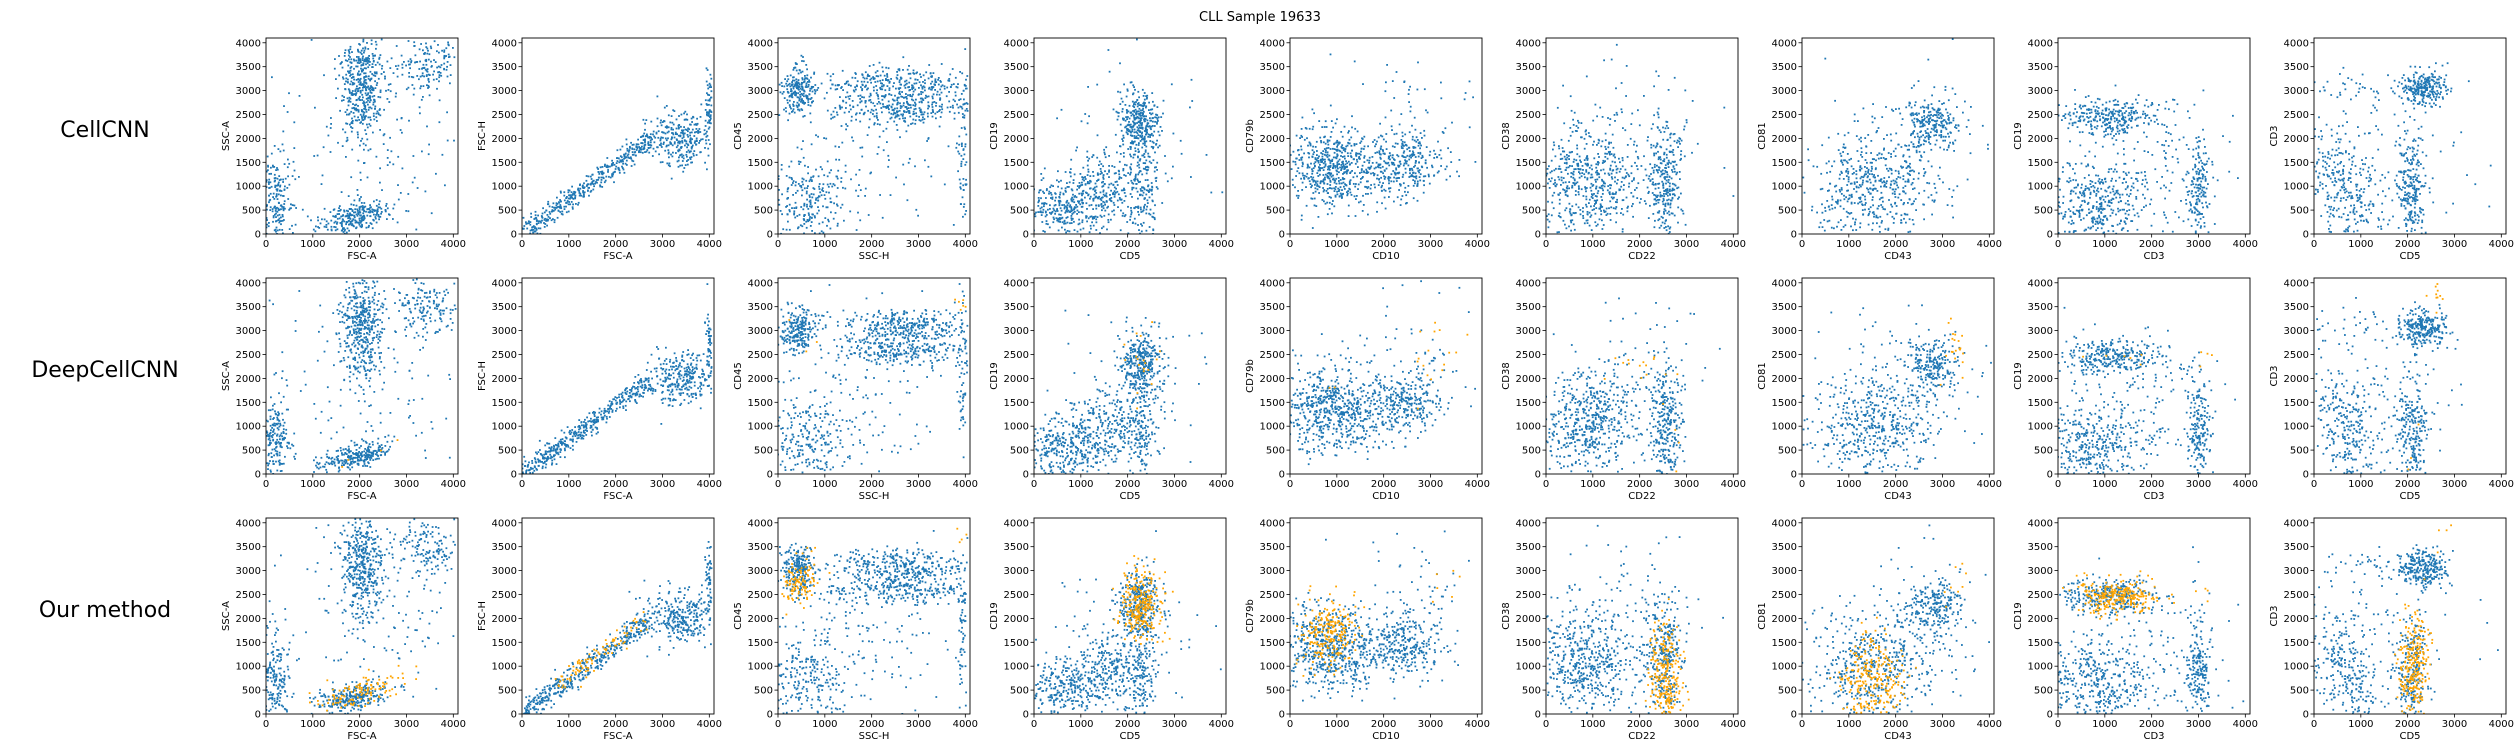 The image size is (2520, 756). I want to click on points-layer, so click(361, 376).